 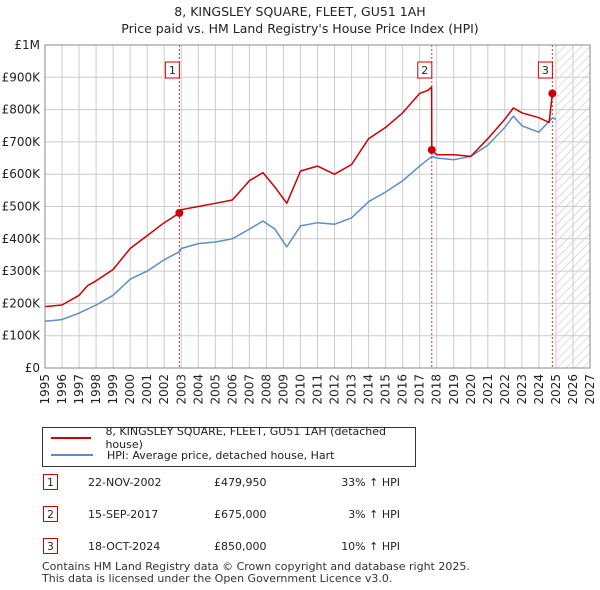 What do you see at coordinates (266, 389) in the screenshot?
I see `x-tick-label: 2008` at bounding box center [266, 389].